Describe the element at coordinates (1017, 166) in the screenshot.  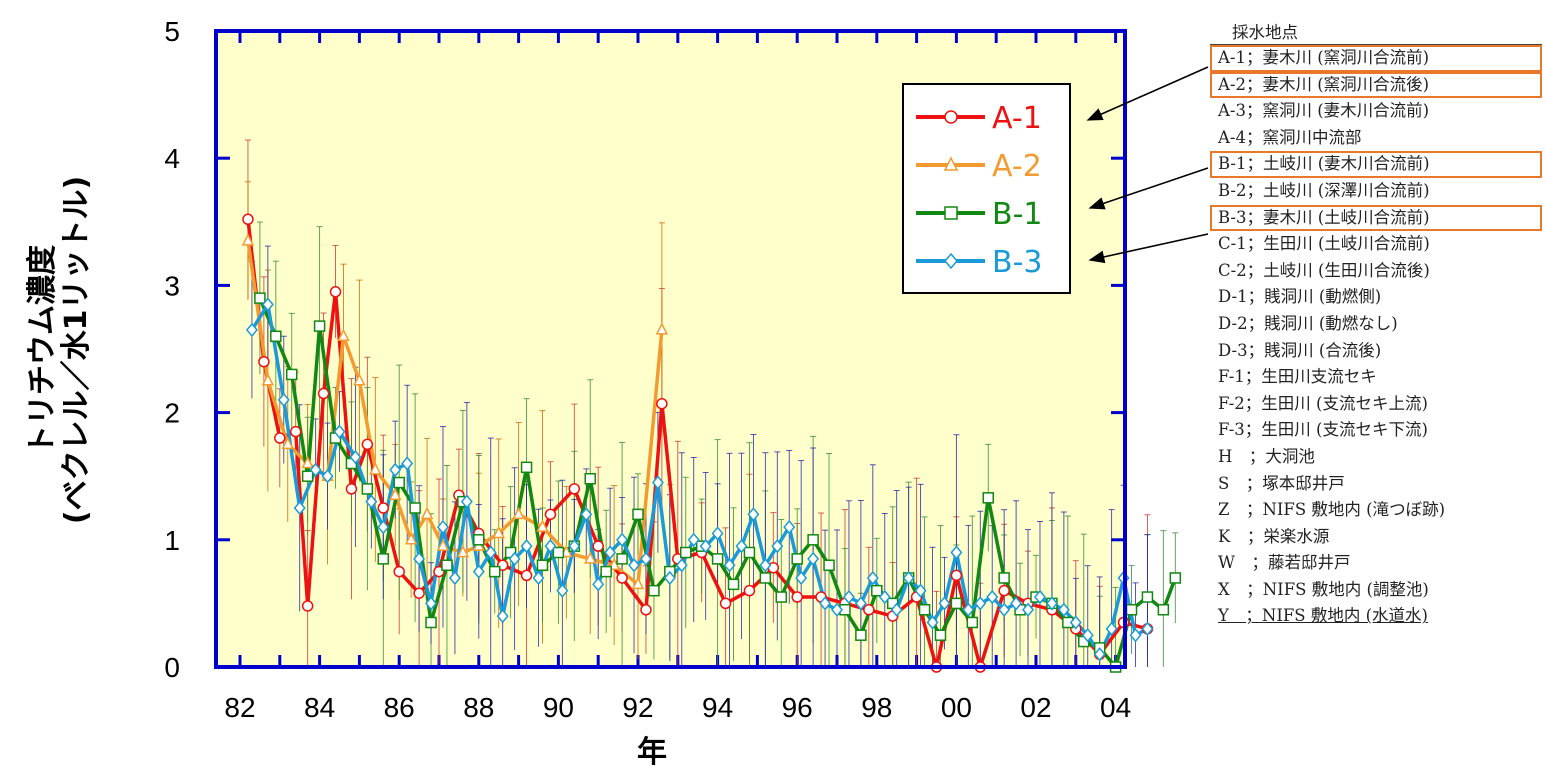
I see `legend-label: A-2` at that location.